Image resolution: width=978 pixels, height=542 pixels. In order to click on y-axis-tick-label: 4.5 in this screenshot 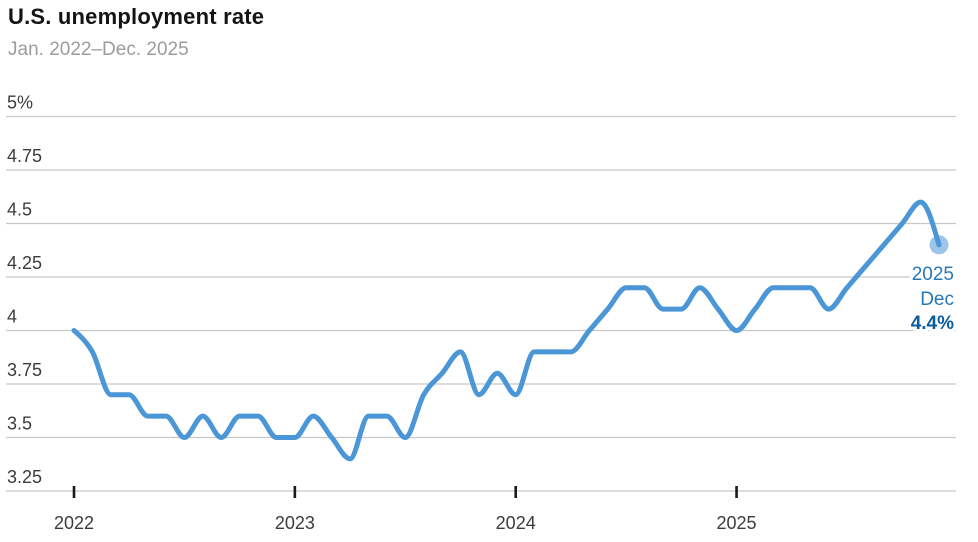, I will do `click(19, 210)`.